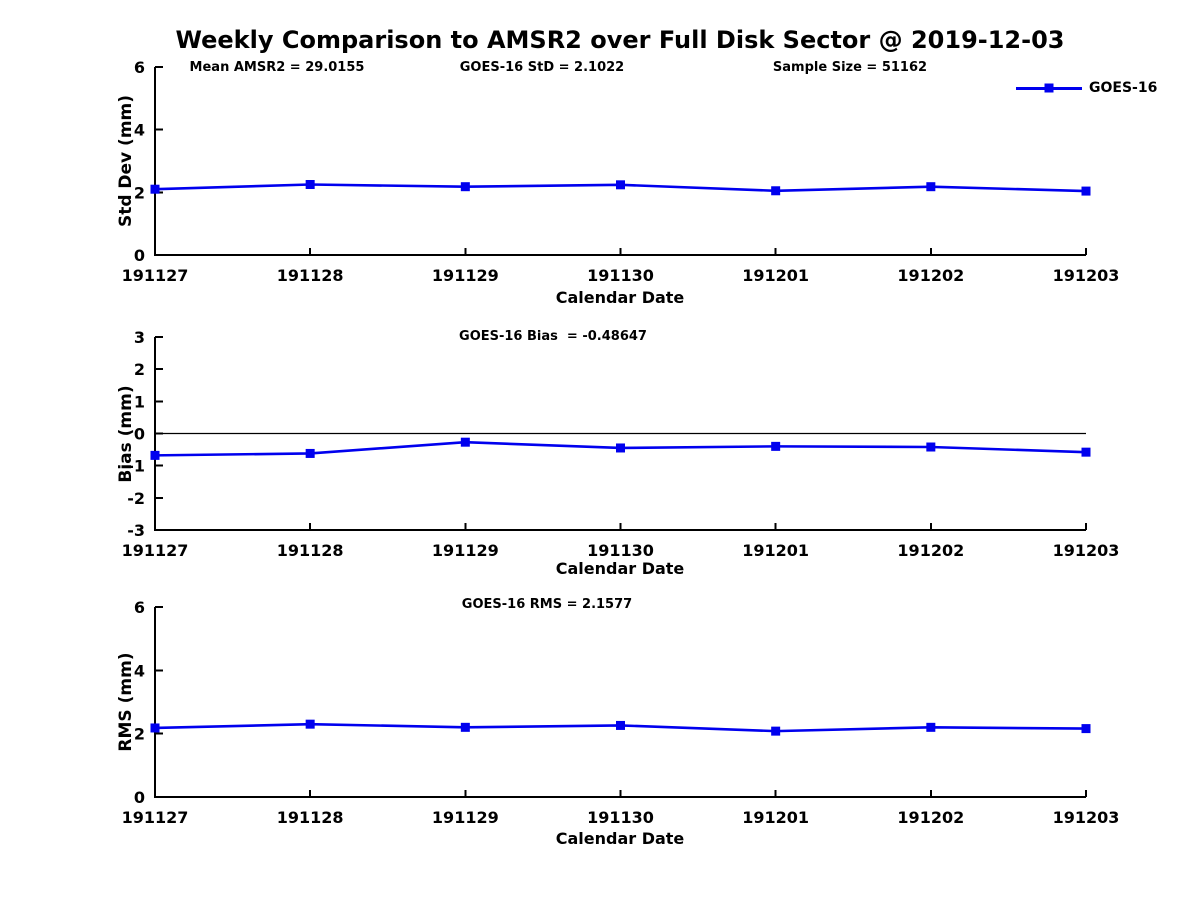 The height and width of the screenshot is (900, 1200). What do you see at coordinates (1123, 88) in the screenshot?
I see `legend-series-label: GOES-16` at bounding box center [1123, 88].